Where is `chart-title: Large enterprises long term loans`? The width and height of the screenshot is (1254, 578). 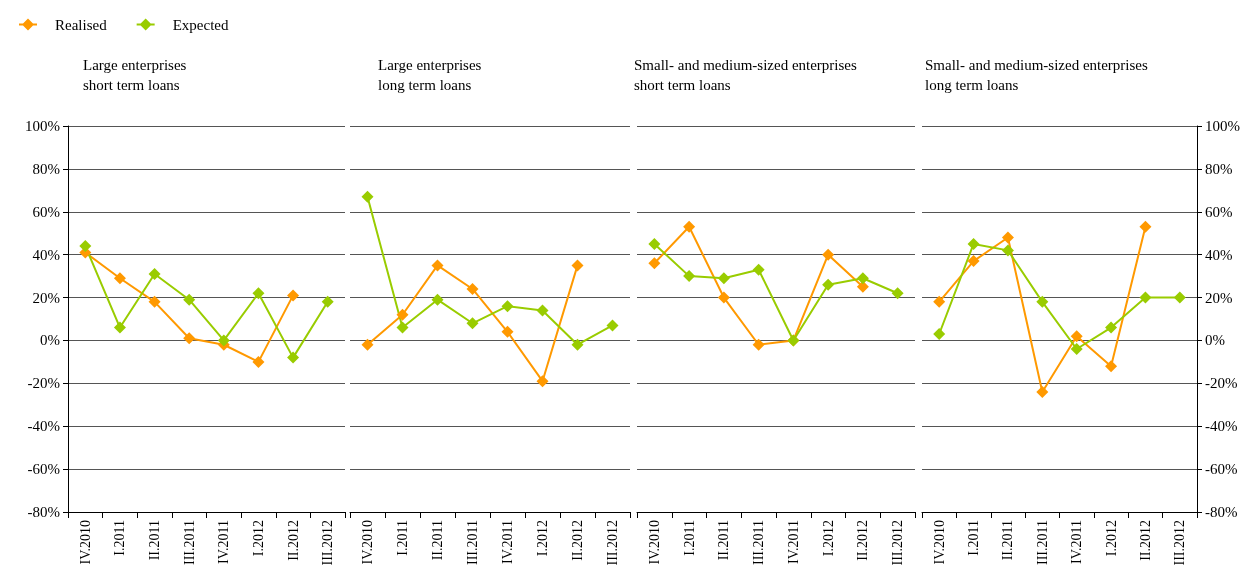
chart-title: Large enterprises long term loans is located at coordinates (430, 75).